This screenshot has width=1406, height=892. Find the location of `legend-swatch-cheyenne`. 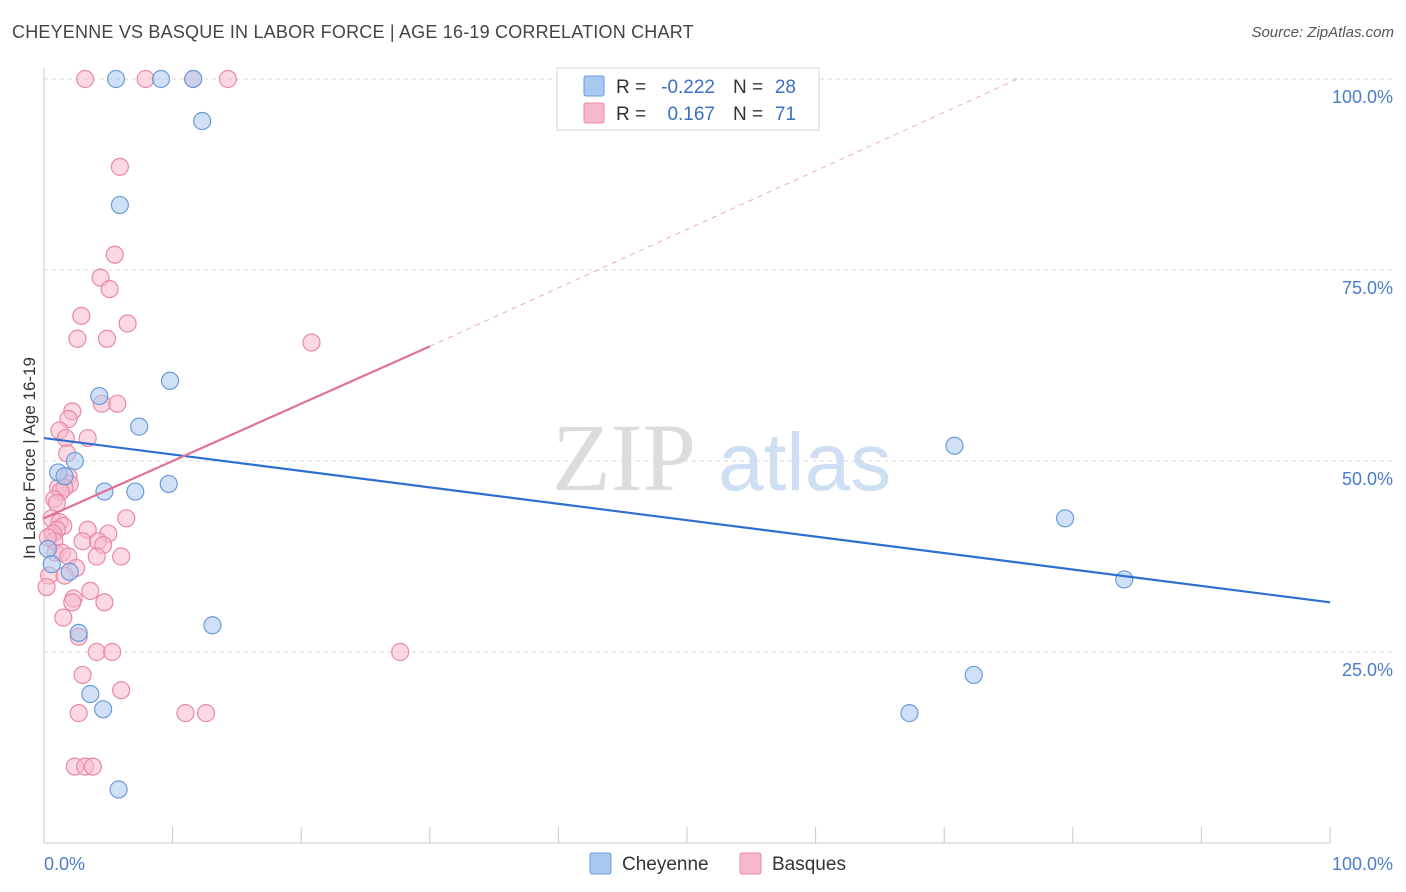

legend-swatch-cheyenne is located at coordinates (594, 86).